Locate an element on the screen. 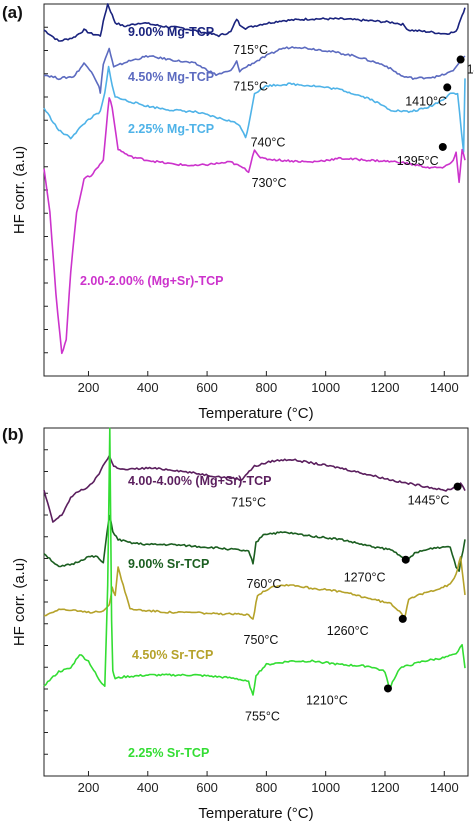  annotation-label: 1210°C is located at coordinates (327, 700).